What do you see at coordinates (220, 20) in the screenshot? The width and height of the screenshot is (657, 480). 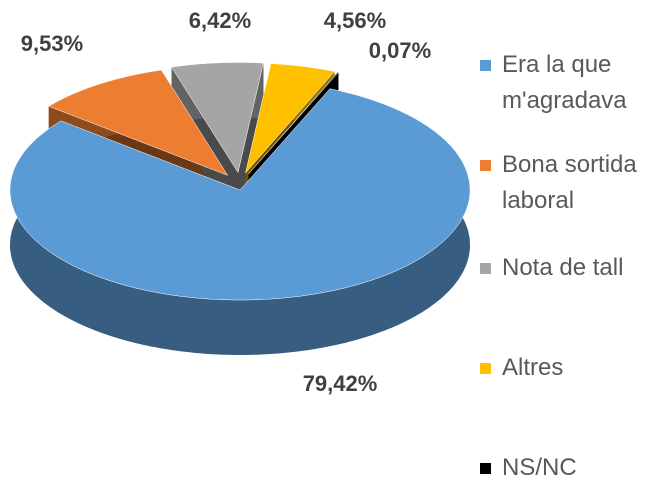 I see `data-label: 6,42%` at bounding box center [220, 20].